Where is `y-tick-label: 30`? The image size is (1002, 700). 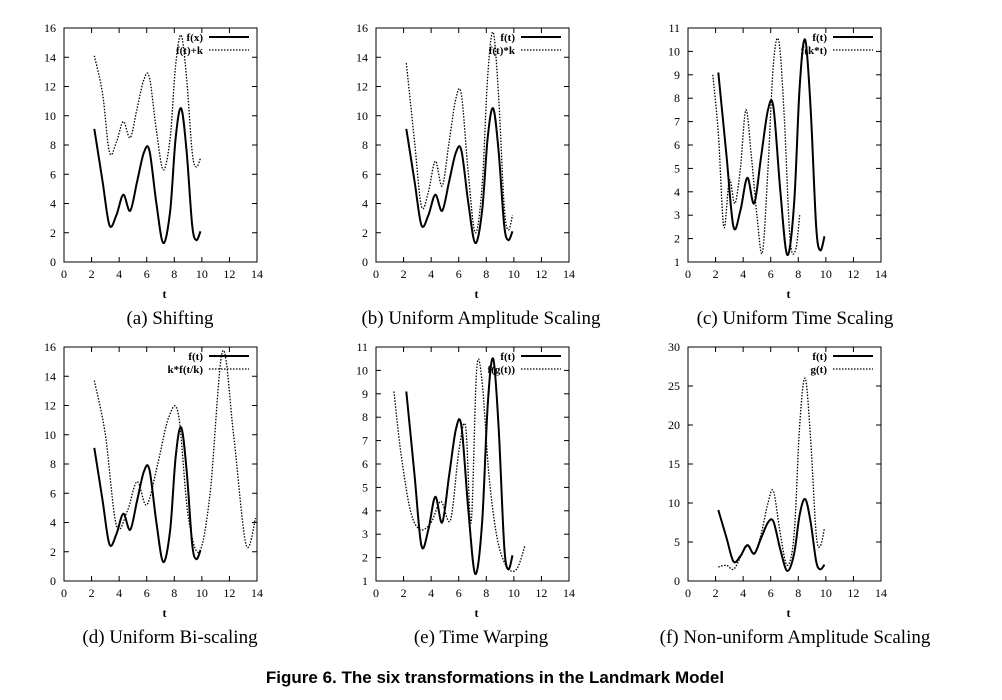 y-tick-label: 30 is located at coordinates (674, 347).